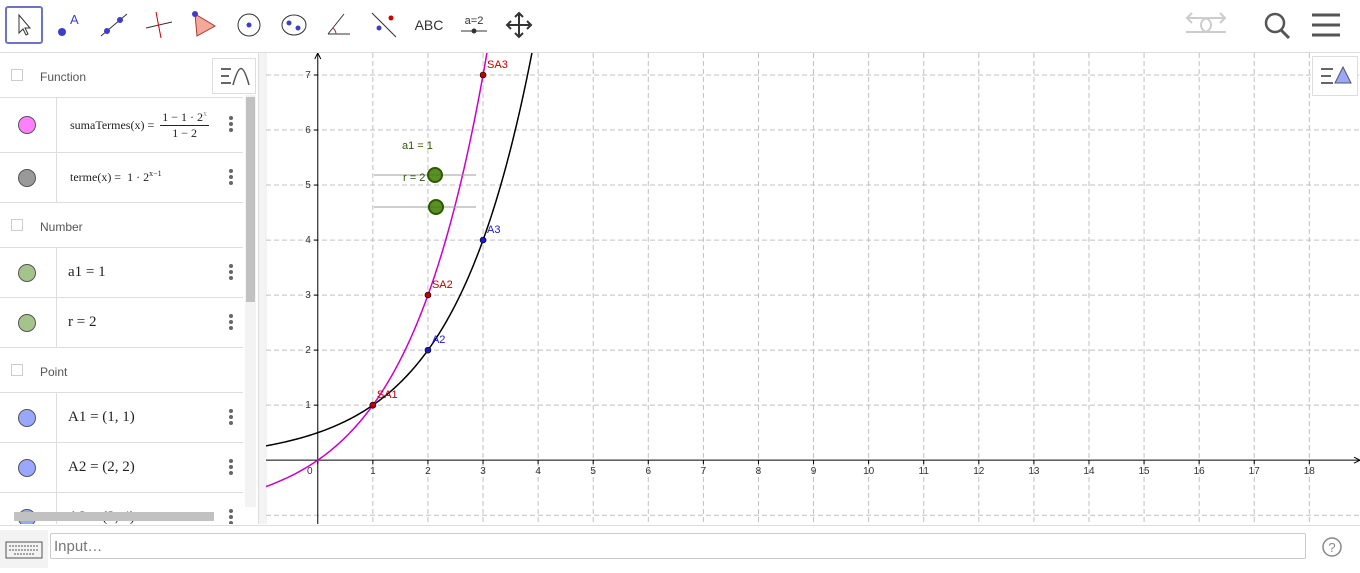 Image resolution: width=1360 pixels, height=573 pixels. I want to click on expression-rhs: 1 · 2, so click(138, 176).